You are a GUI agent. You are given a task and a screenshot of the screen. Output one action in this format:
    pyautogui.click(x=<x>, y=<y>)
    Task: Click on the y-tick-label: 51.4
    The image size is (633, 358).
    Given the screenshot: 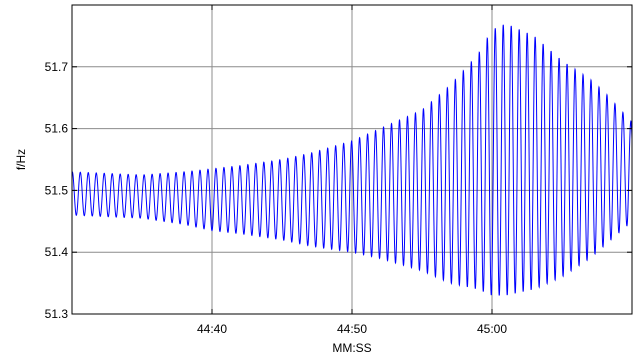 What is the action you would take?
    pyautogui.click(x=57, y=252)
    